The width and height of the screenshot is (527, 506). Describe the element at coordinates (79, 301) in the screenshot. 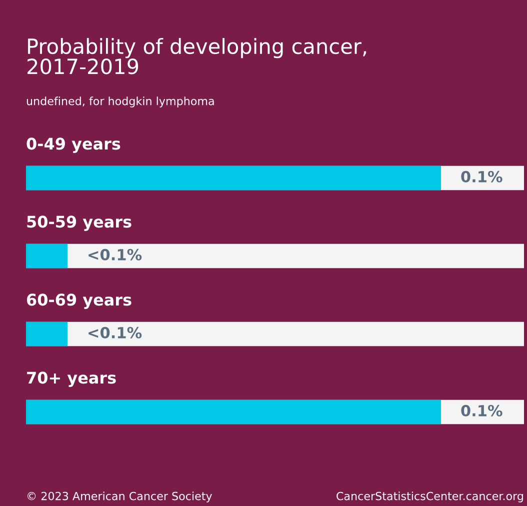

I see `y-tick-label: 60-69 years` at that location.